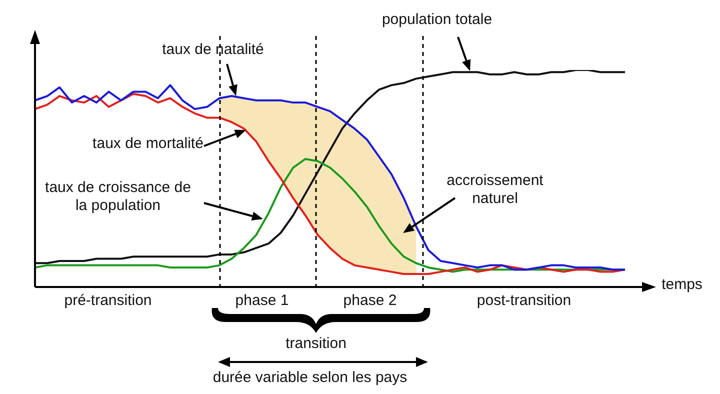 This screenshot has height=394, width=720. Describe the element at coordinates (262, 301) in the screenshot. I see `text: phase 1` at that location.